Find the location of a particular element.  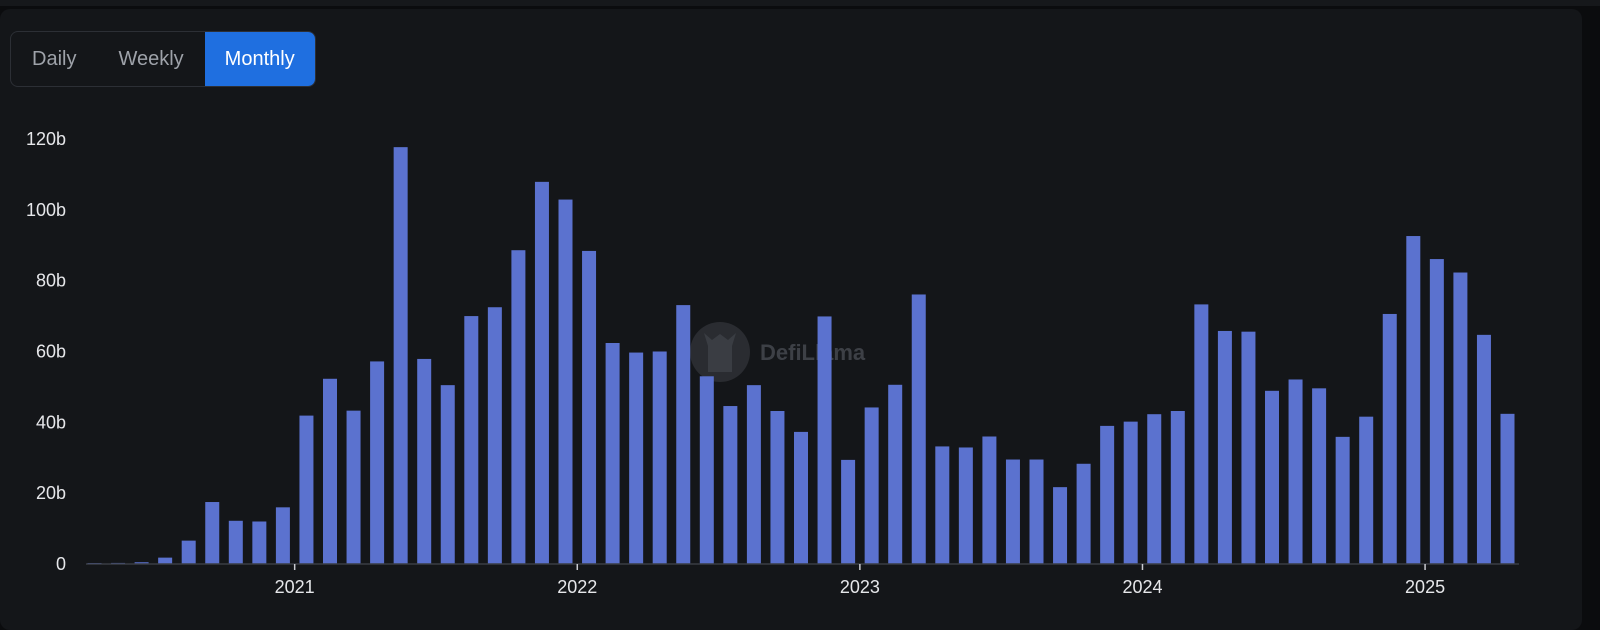

interval-tabs: Daily Weekly Monthly is located at coordinates (163, 59).